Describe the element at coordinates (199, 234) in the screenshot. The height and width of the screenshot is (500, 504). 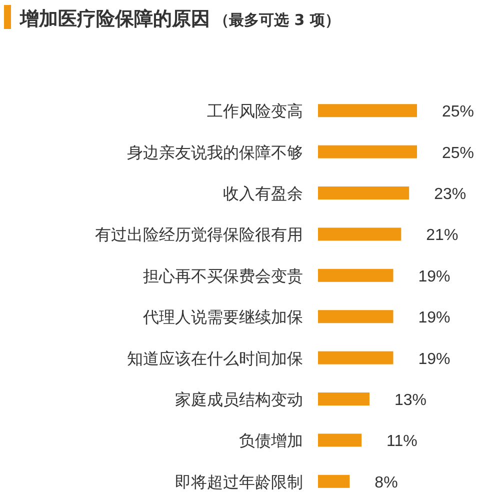
I see `y-tick-label: 有过出险经历觉得保险很有用` at that location.